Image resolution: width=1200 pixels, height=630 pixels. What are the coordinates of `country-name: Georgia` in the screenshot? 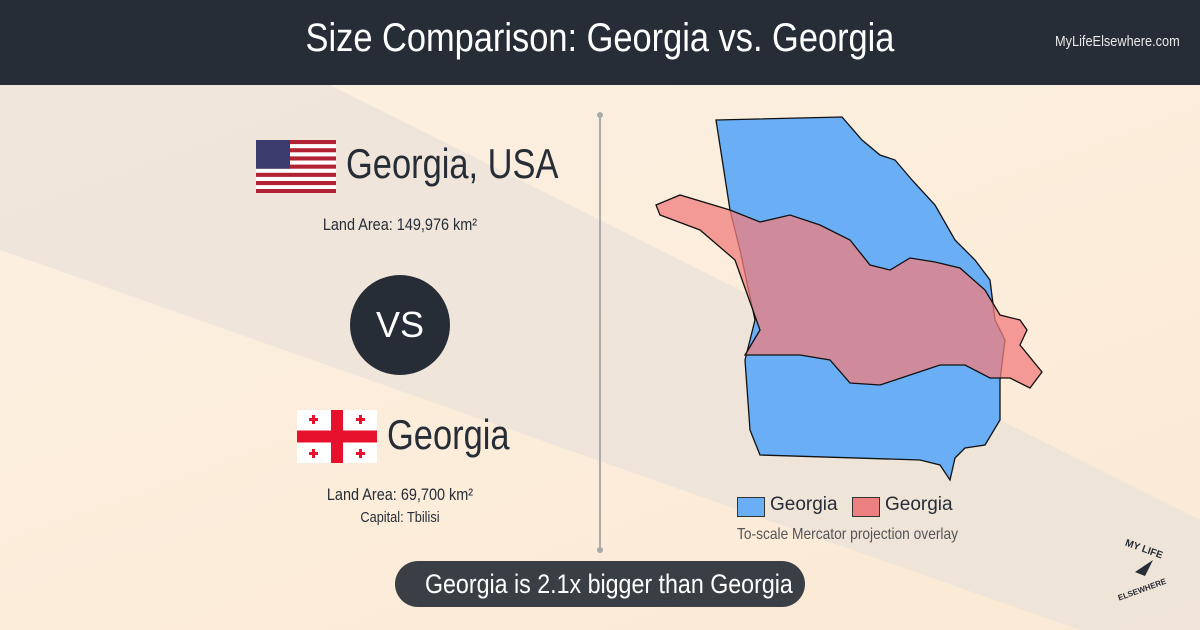 It's located at (448, 434).